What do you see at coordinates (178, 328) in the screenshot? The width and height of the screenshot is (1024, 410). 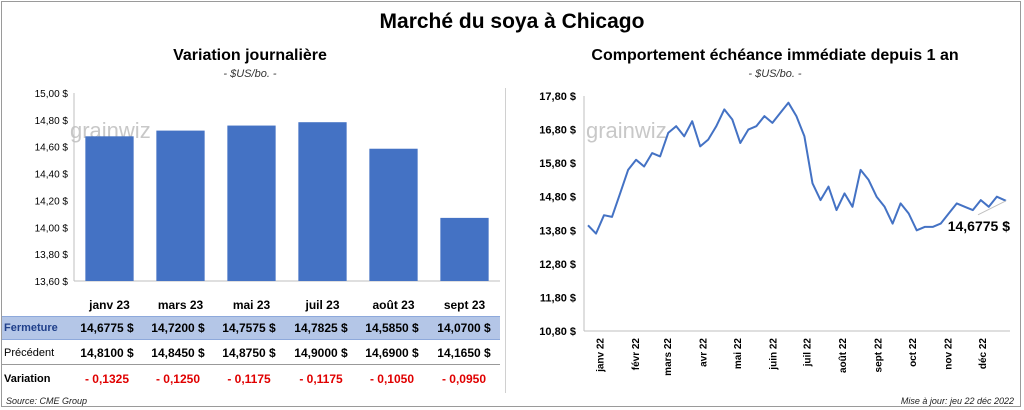 I see `table-cell: 14,7200 $` at bounding box center [178, 328].